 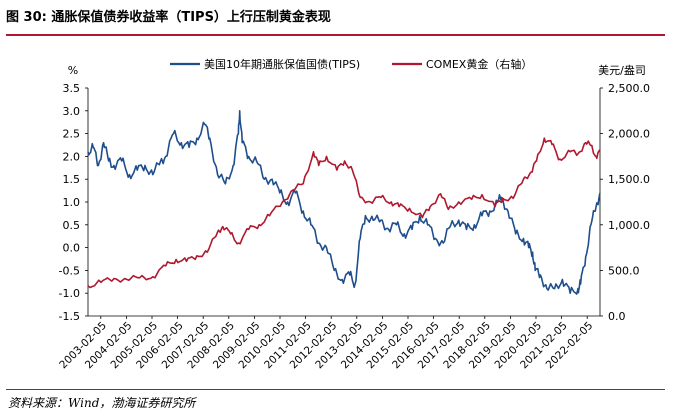 I want to click on right-tick-label: 0.0, so click(x=617, y=316).